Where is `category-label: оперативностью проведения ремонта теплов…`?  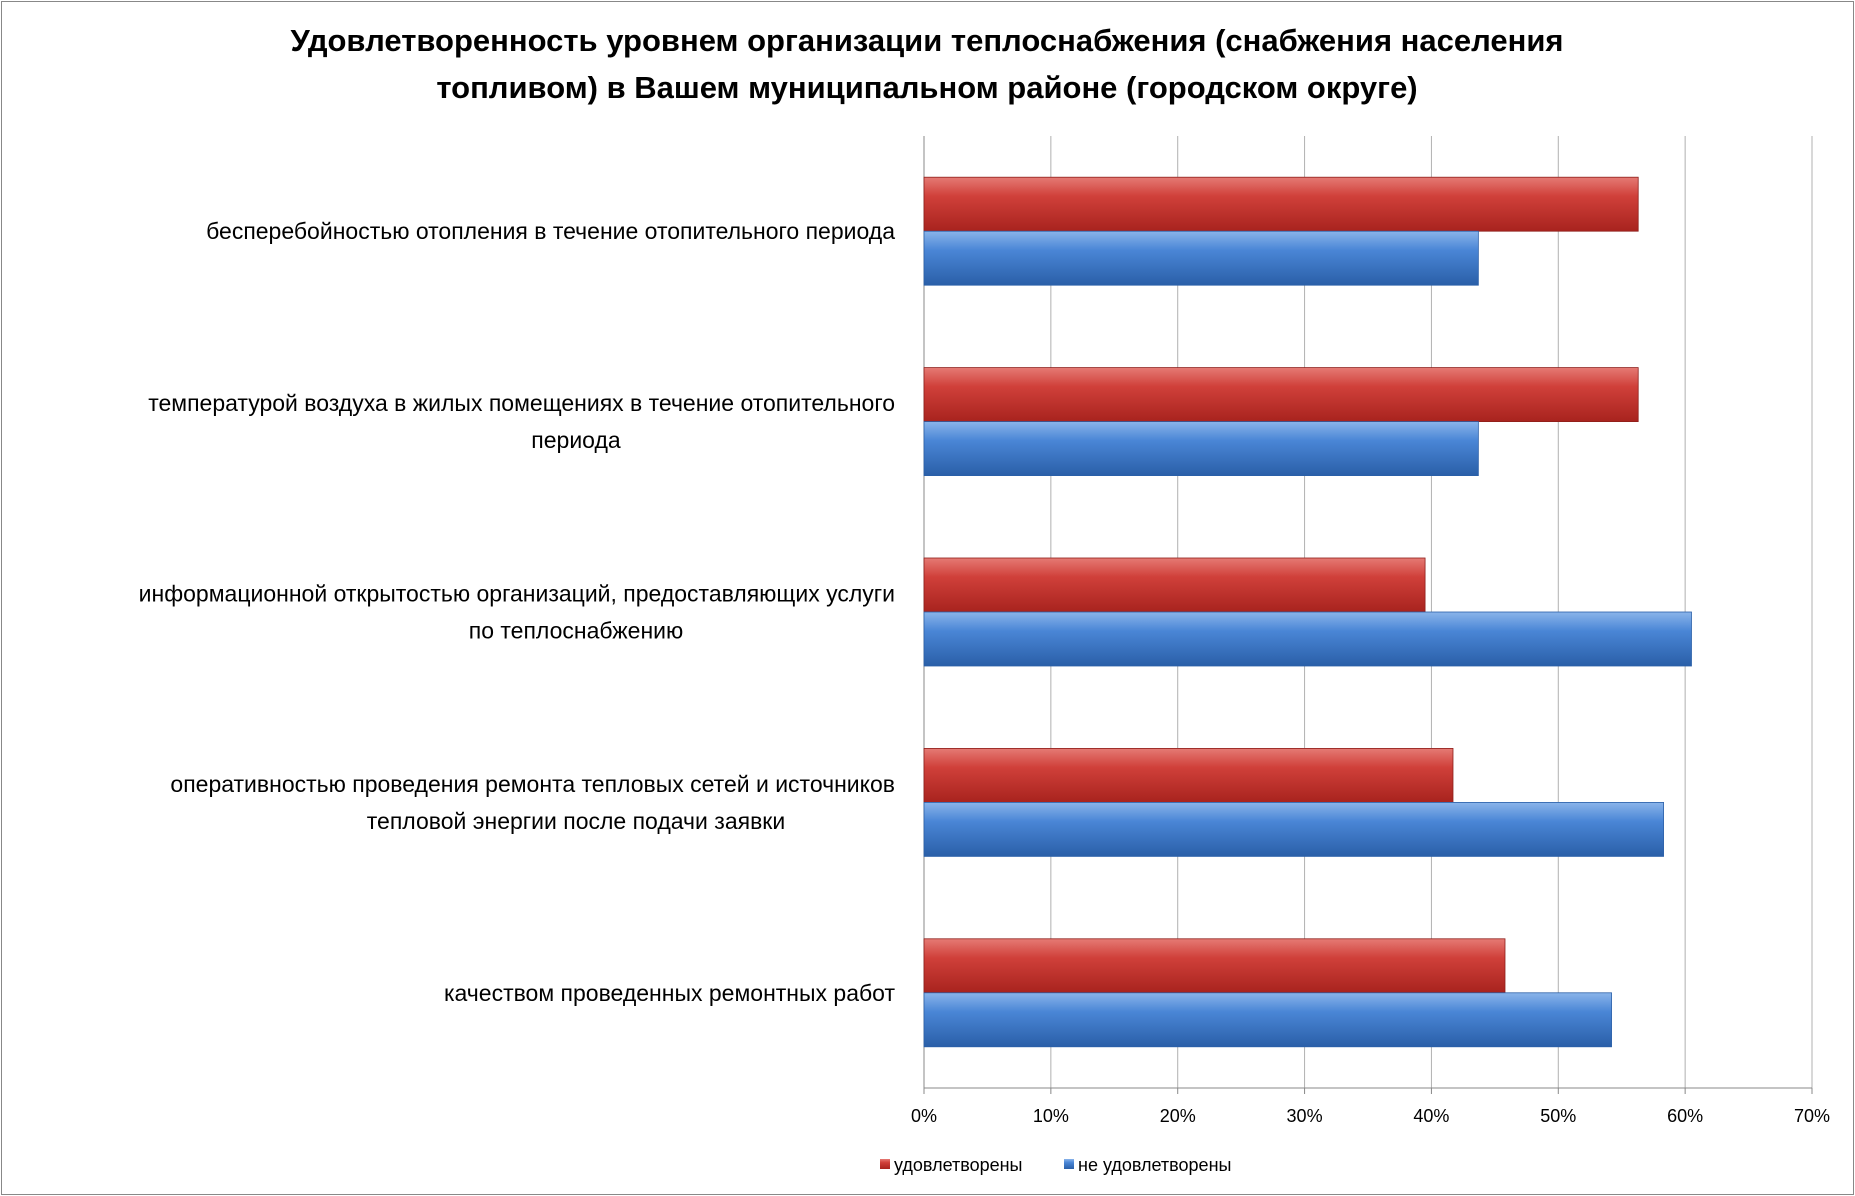 category-label: оперативностью проведения ремонта теплов… is located at coordinates (532, 784).